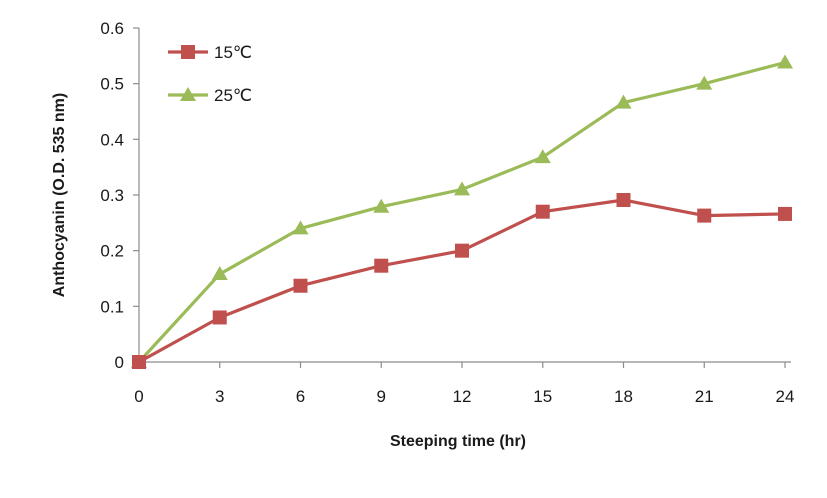 The height and width of the screenshot is (498, 827). Describe the element at coordinates (623, 396) in the screenshot. I see `x-tick-label: 18` at that location.